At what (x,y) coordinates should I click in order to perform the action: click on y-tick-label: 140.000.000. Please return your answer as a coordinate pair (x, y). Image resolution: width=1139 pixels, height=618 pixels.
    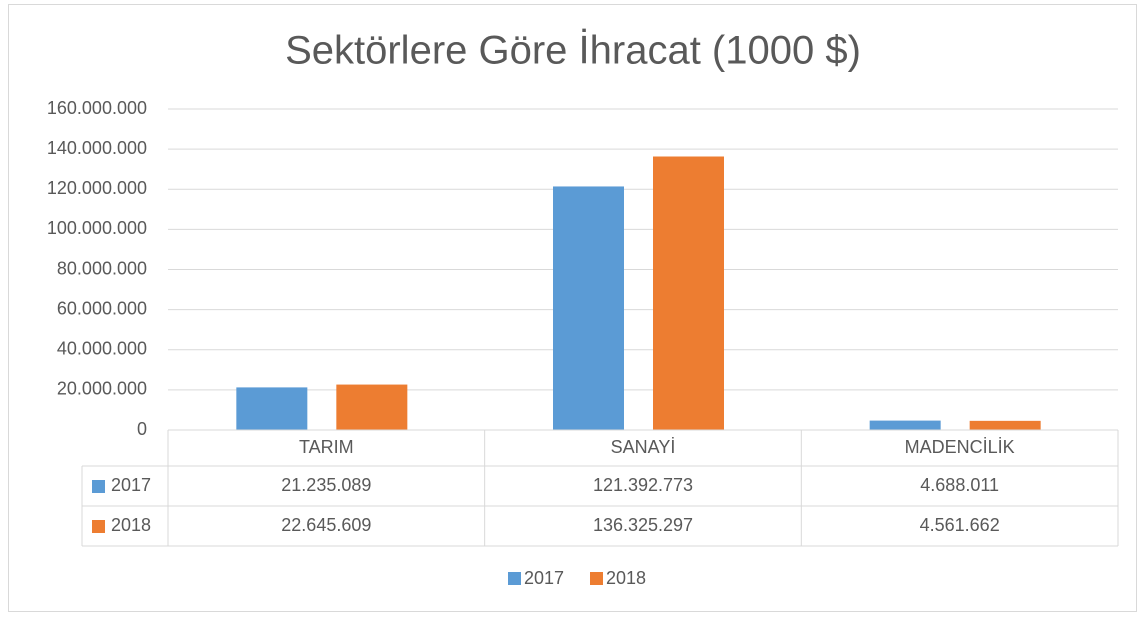
    Looking at the image, I should click on (97, 148).